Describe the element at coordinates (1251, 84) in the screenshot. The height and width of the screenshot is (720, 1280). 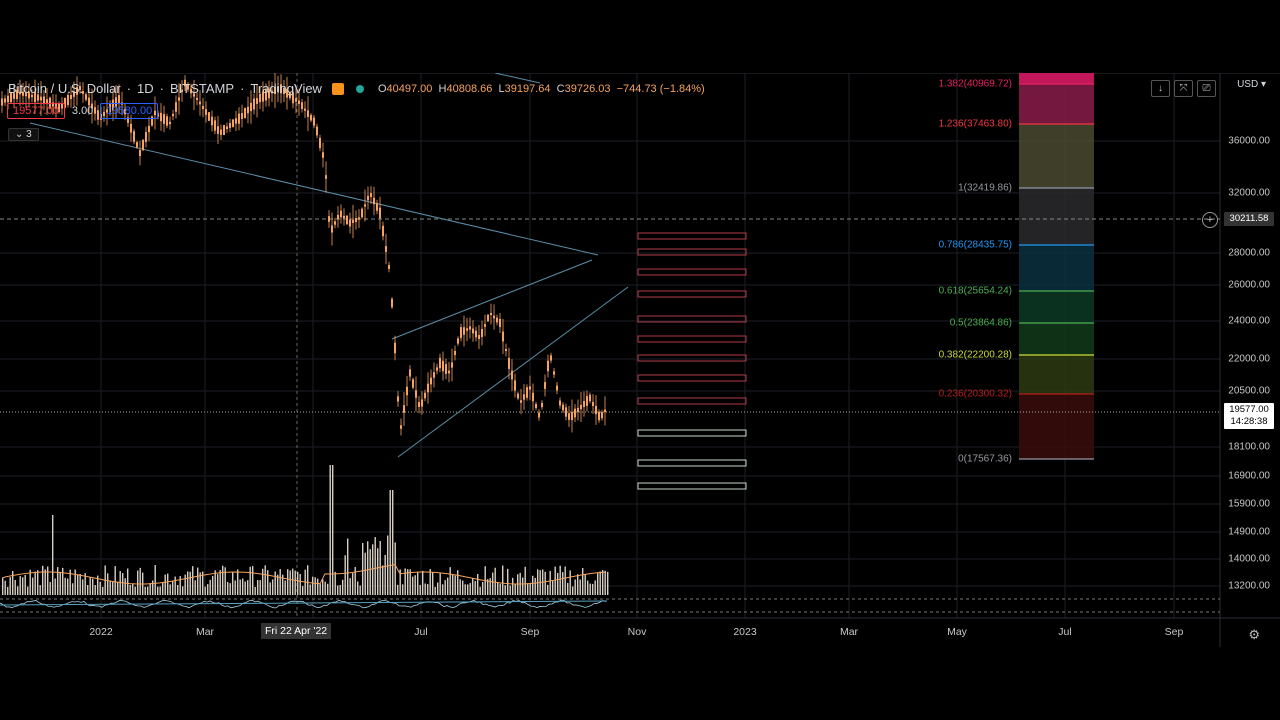
I see `currency-selector: USD ▾` at that location.